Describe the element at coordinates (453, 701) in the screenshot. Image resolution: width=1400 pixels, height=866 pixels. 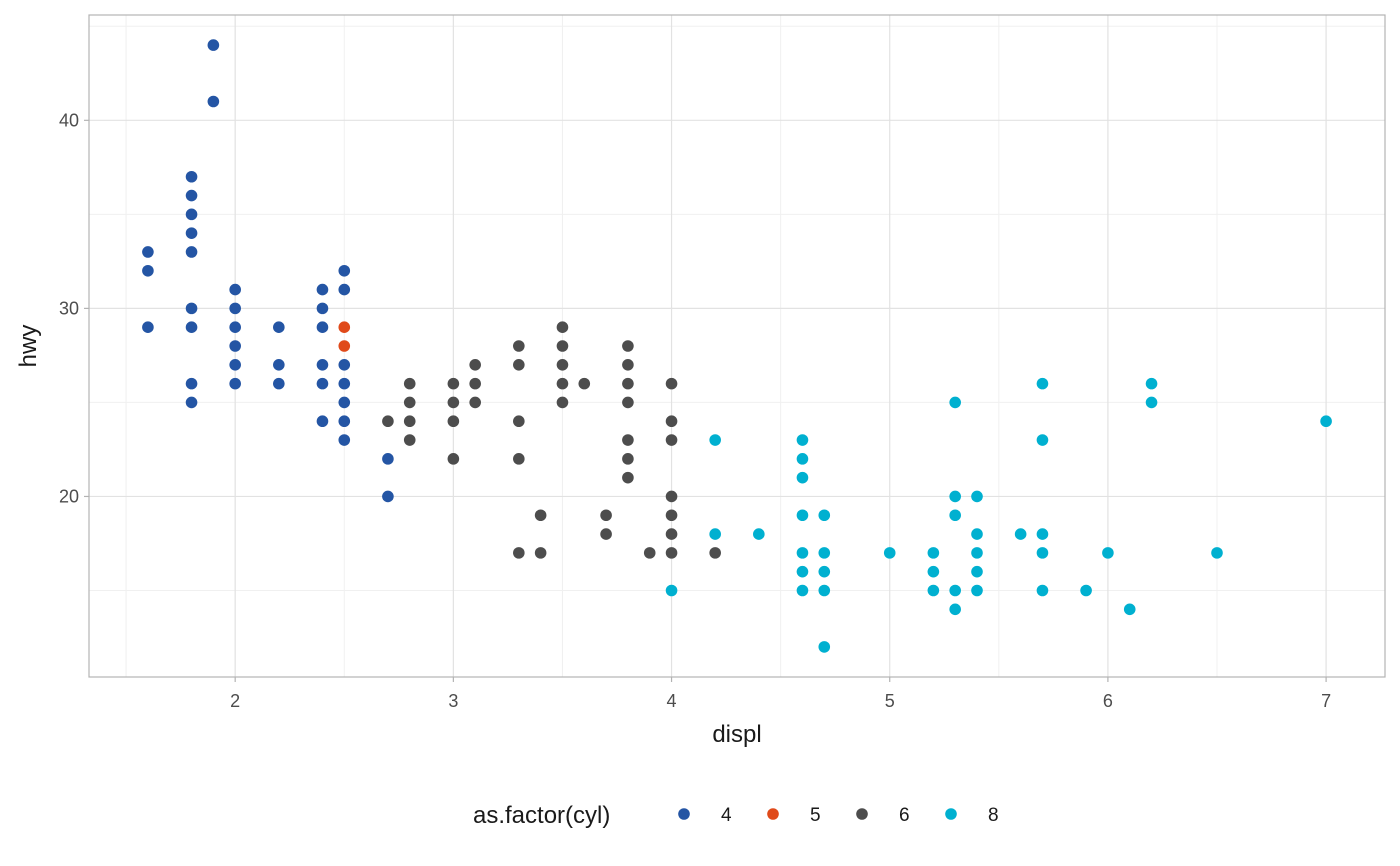
I see `x-tick-label: 3` at that location.